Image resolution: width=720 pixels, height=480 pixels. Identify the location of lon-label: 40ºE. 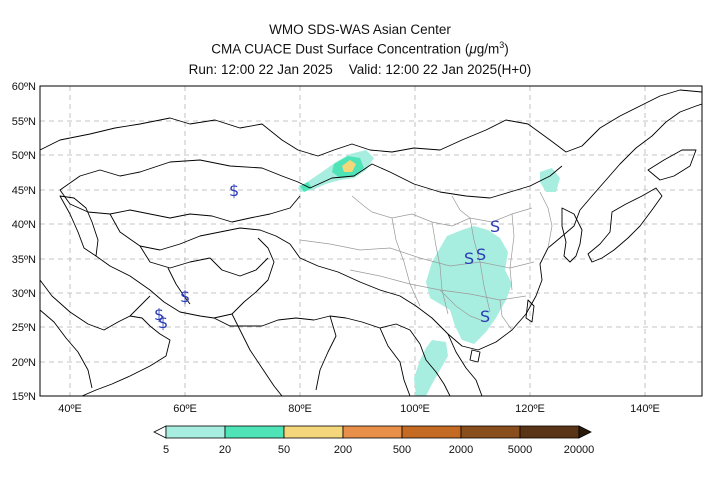
(70, 409).